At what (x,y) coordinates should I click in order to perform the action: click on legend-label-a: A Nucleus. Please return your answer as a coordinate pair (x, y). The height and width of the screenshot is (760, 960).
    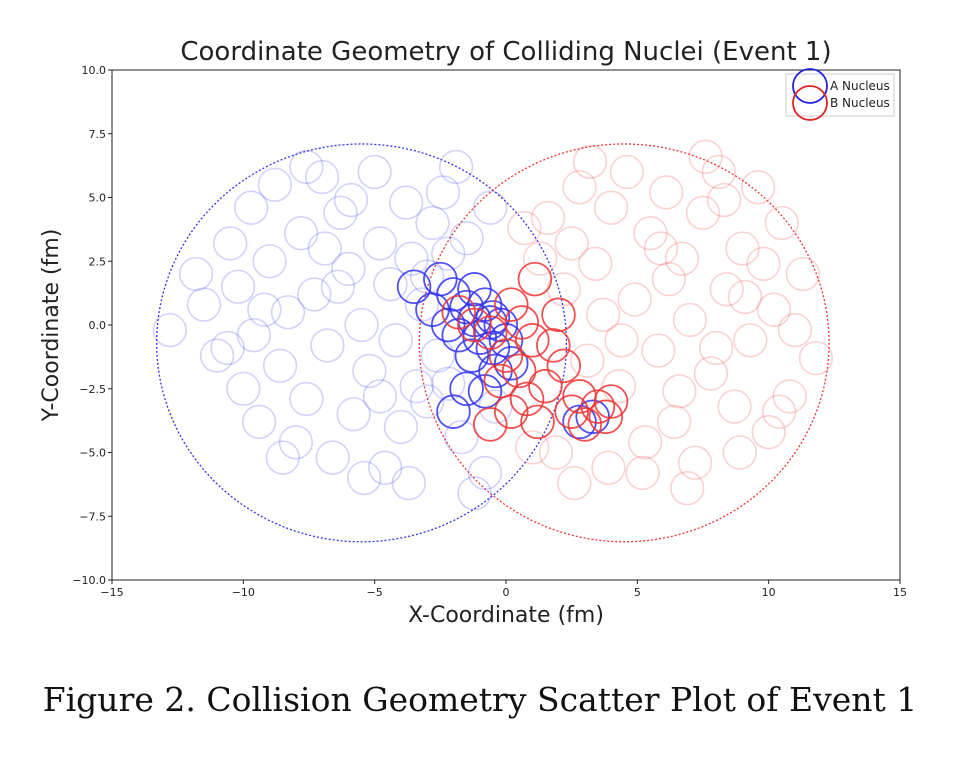
    Looking at the image, I should click on (860, 86).